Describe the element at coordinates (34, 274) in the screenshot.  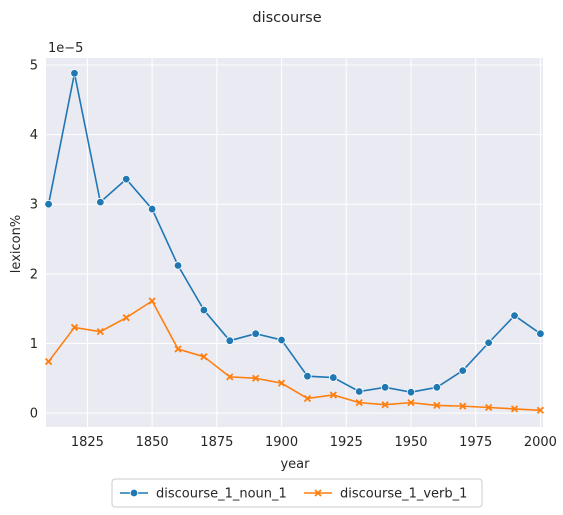
I see `y-tick-label: 2` at that location.